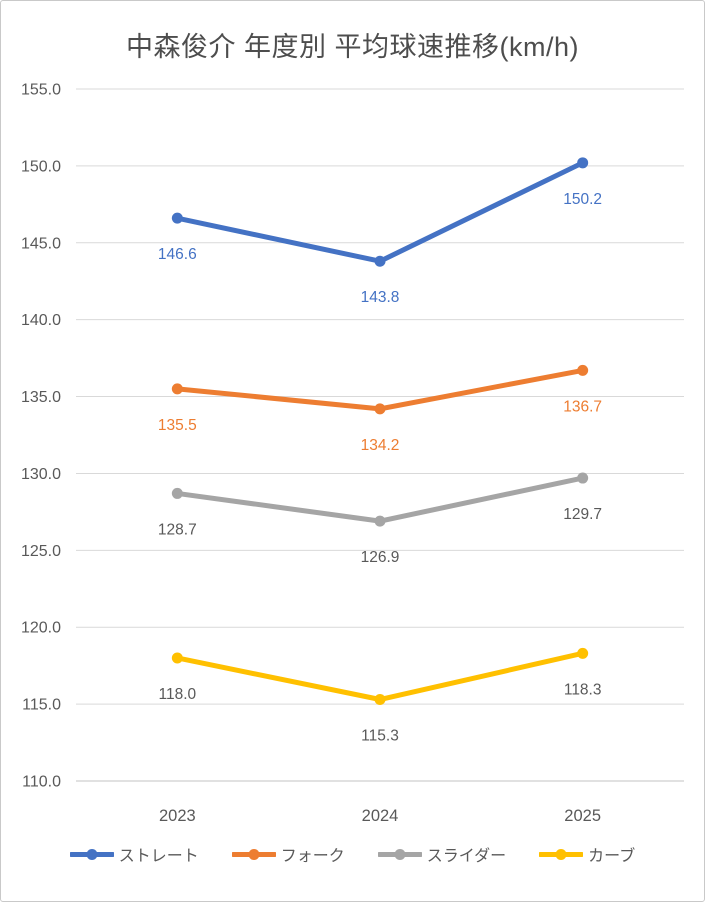 The image size is (705, 902). I want to click on legend-label: フォーク, so click(312, 856).